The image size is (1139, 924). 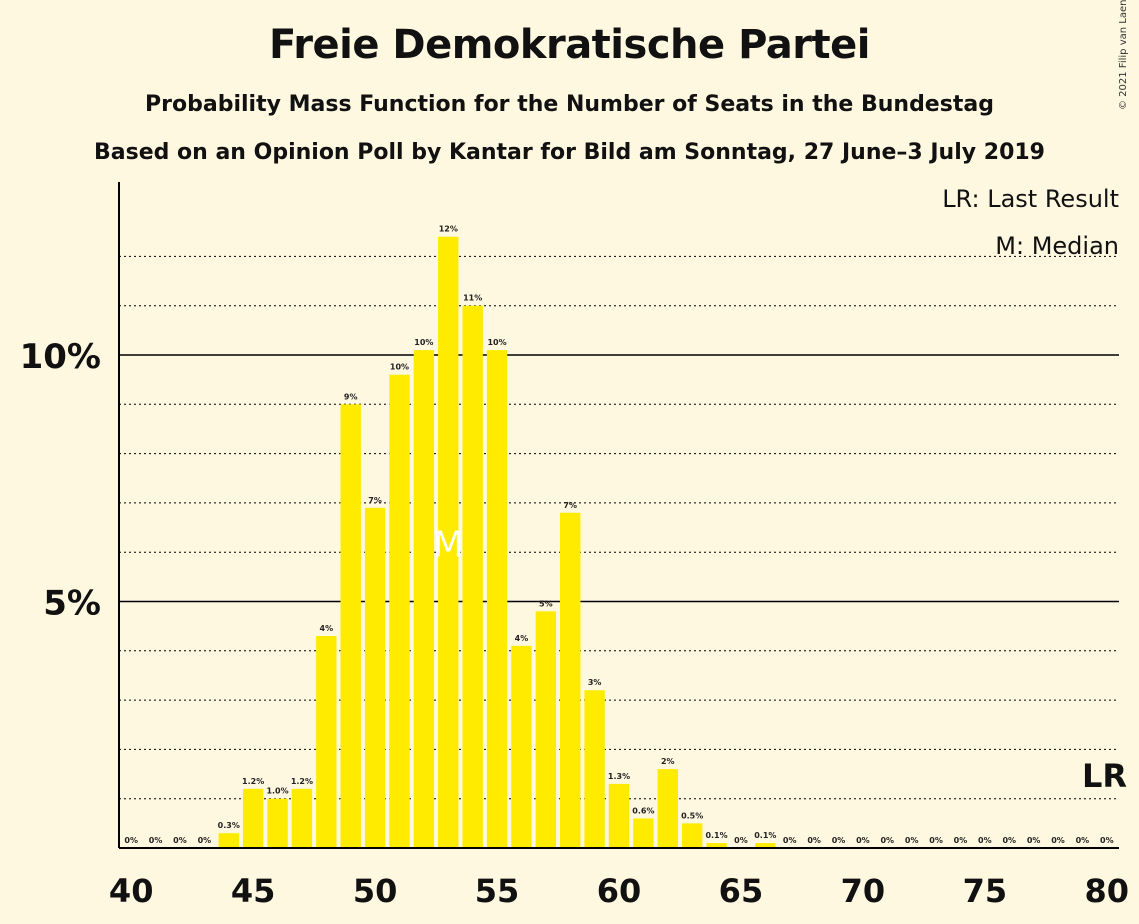 I want to click on x-tick-label: 65, so click(x=741, y=891).